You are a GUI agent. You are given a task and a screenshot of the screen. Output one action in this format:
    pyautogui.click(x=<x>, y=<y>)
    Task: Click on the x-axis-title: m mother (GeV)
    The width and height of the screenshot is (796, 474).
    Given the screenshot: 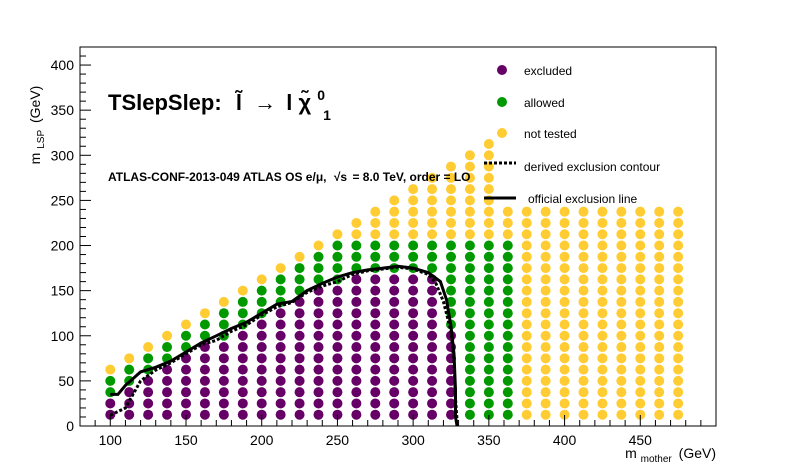 What is the action you would take?
    pyautogui.click(x=670, y=455)
    